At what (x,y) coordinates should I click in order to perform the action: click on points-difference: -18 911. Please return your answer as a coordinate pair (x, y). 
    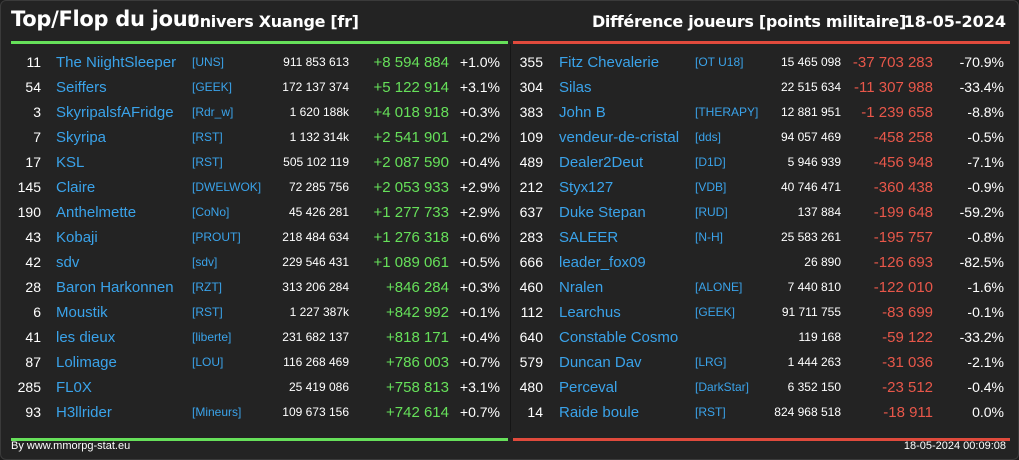
    Looking at the image, I should click on (908, 412).